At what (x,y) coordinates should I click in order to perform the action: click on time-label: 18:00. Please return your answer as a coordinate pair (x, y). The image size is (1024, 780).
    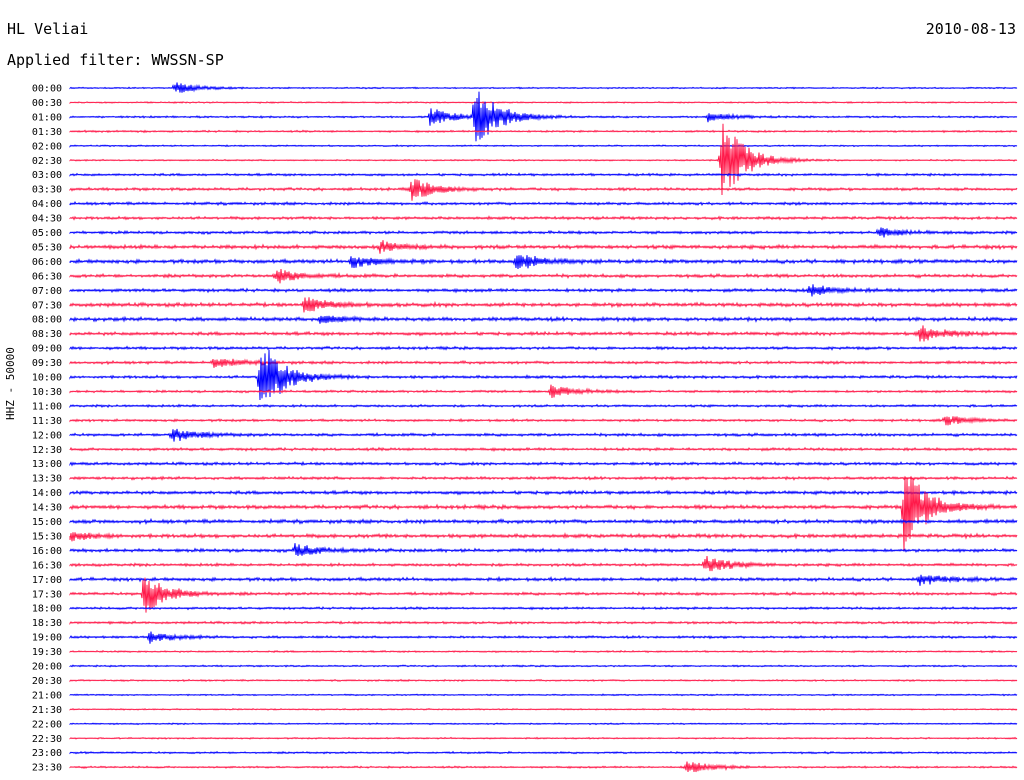
    Looking at the image, I should click on (47, 609).